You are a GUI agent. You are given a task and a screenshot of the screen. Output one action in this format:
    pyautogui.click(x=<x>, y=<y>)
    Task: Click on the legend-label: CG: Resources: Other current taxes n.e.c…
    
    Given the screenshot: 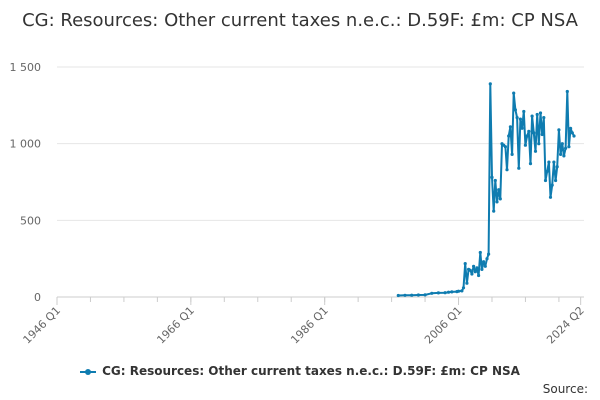 What is the action you would take?
    pyautogui.click(x=311, y=371)
    